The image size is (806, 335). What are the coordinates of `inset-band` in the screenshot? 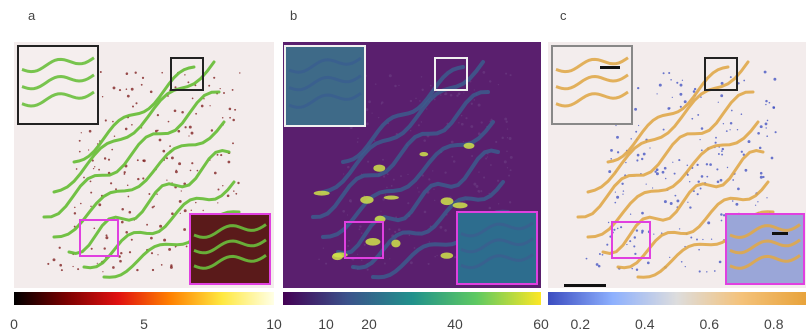 It's located at (58, 65).